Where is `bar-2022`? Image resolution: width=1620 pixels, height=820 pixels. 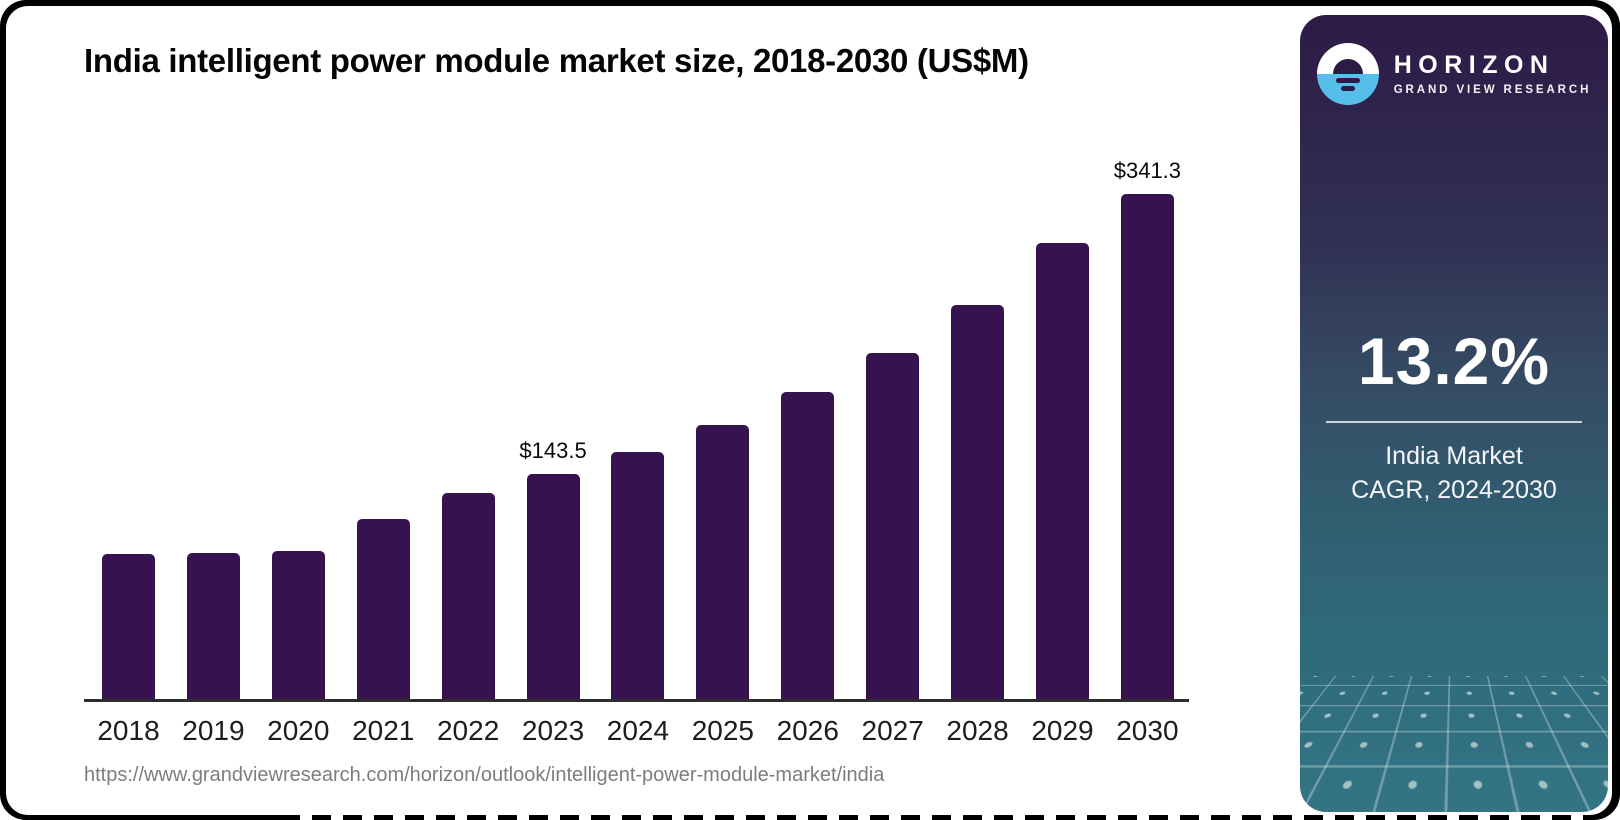
bar-2022 is located at coordinates (468, 596).